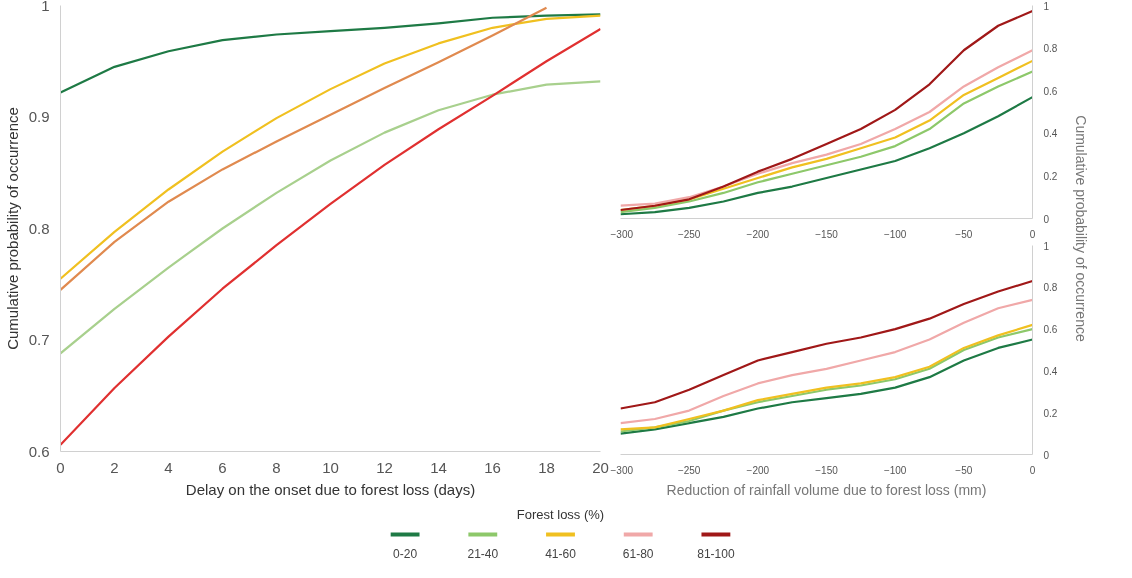 The width and height of the screenshot is (1132, 578). What do you see at coordinates (330, 467) in the screenshot?
I see `x-tick-label: 10` at bounding box center [330, 467].